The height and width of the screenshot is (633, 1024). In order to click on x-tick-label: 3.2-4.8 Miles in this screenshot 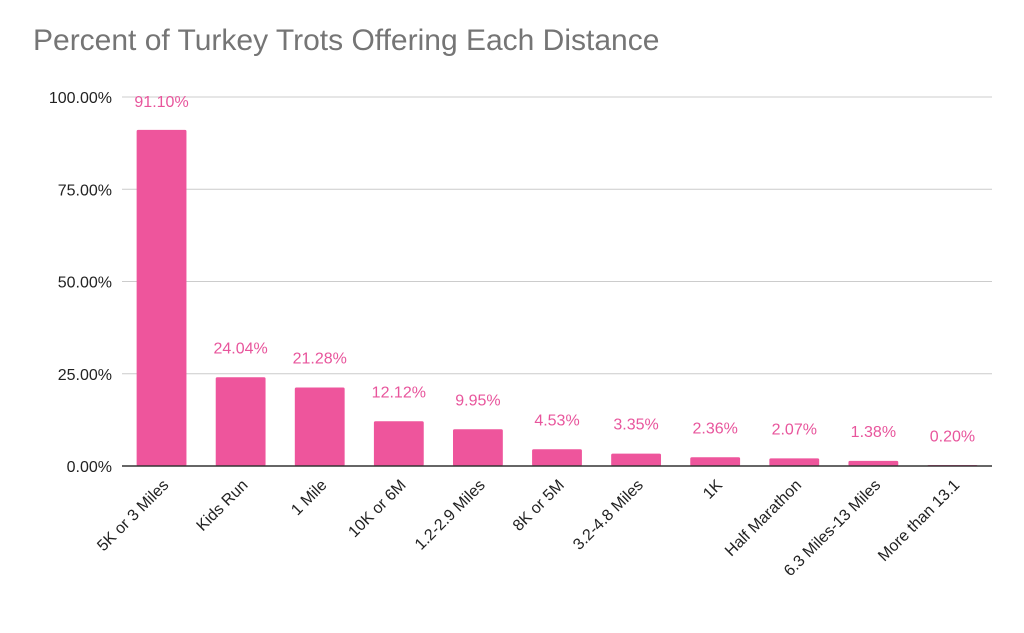, I will do `click(608, 515)`.